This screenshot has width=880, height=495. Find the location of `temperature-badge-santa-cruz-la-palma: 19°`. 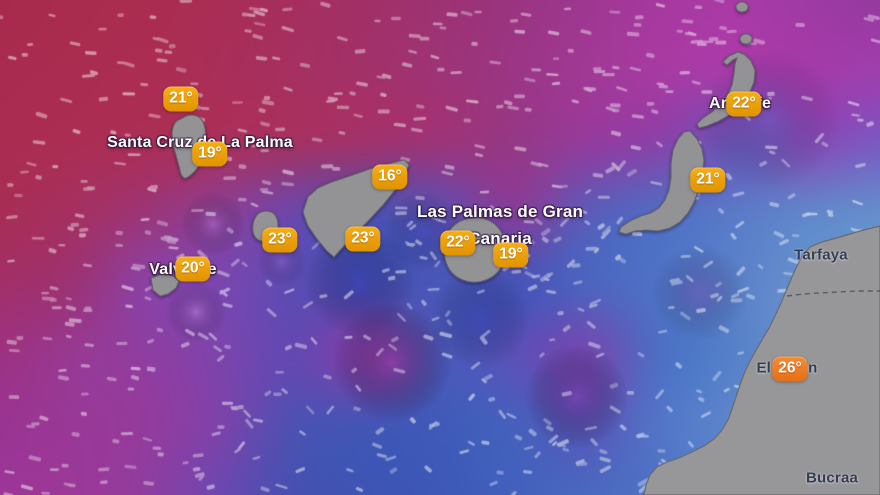

temperature-badge-santa-cruz-la-palma: 19° is located at coordinates (210, 154).